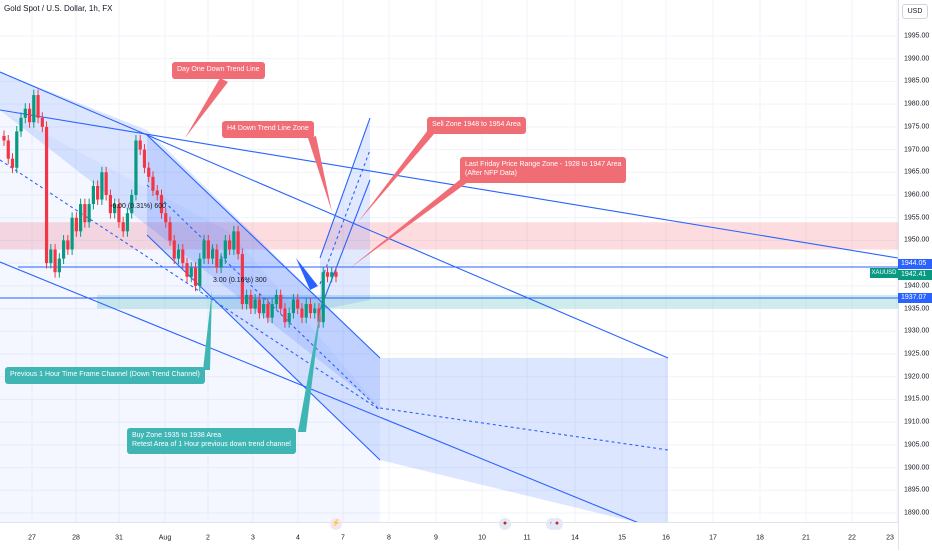 The width and height of the screenshot is (932, 551). What do you see at coordinates (915, 11) in the screenshot?
I see `currency-button: USD` at bounding box center [915, 11].